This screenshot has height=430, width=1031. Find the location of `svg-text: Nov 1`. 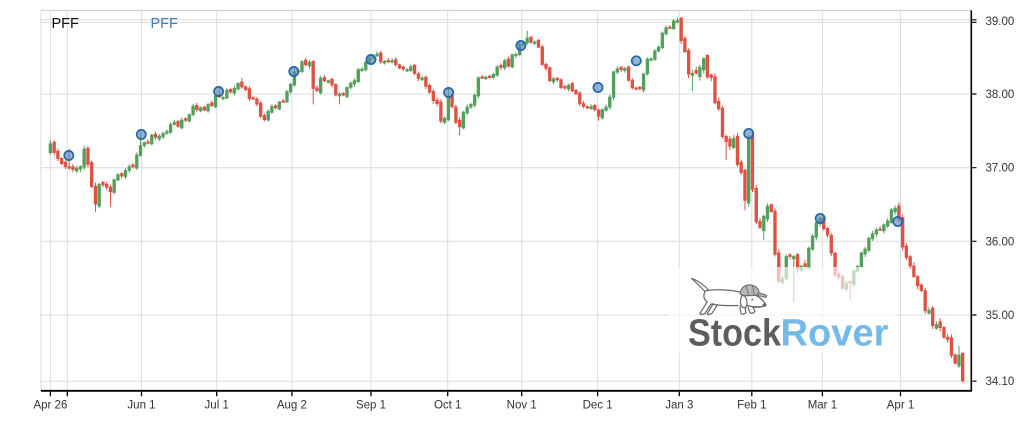

svg-text: Nov 1 is located at coordinates (522, 406).